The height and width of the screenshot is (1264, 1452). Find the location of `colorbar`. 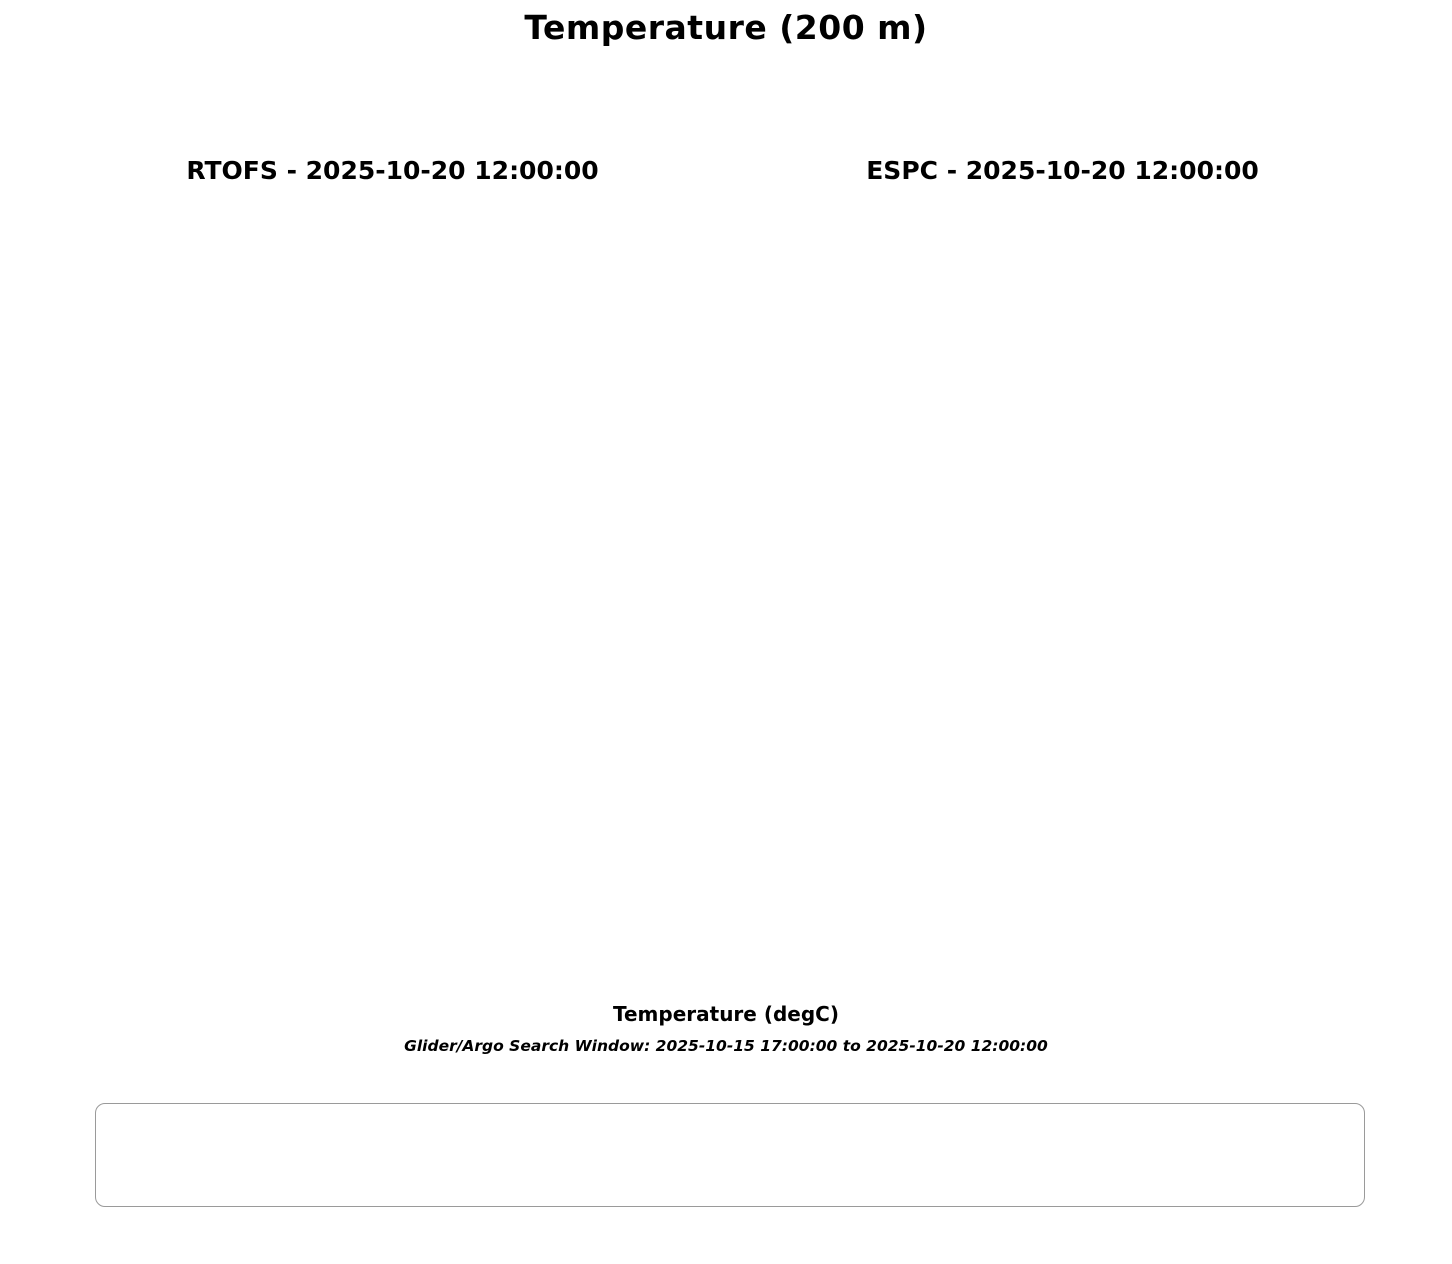

colorbar is located at coordinates (730, 961).